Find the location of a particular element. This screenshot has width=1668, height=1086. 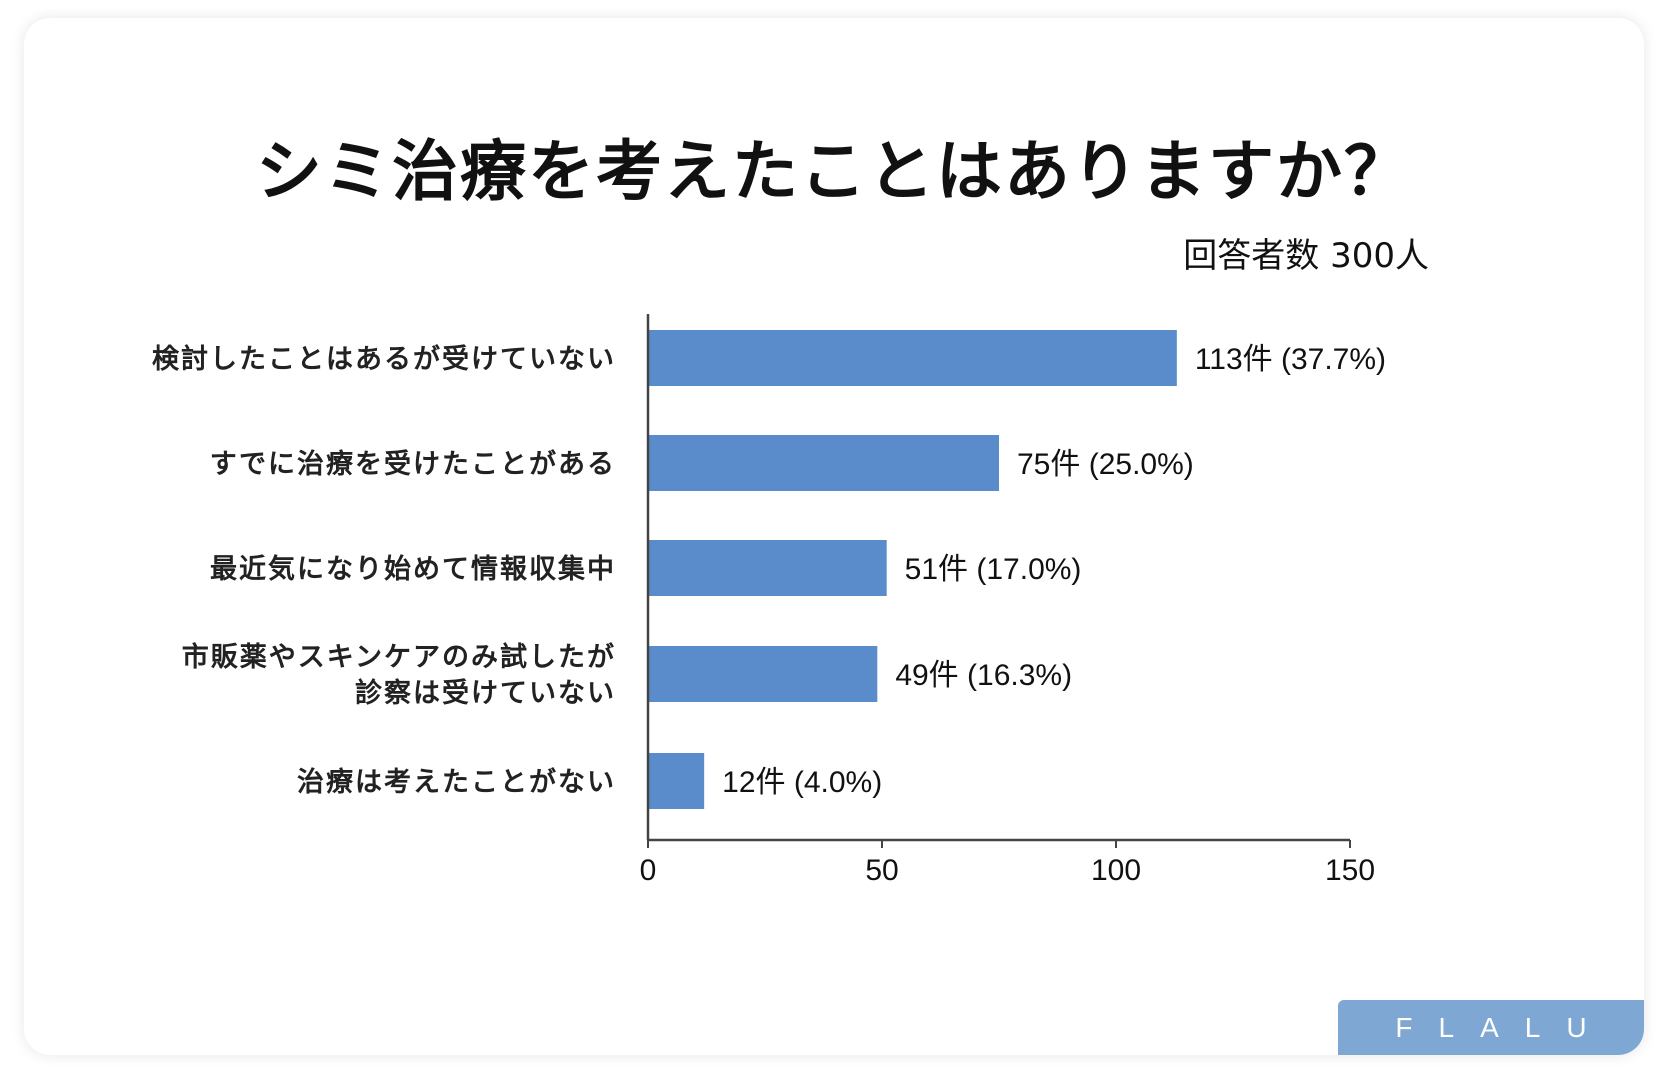

x-tick-label: 0 is located at coordinates (648, 870).